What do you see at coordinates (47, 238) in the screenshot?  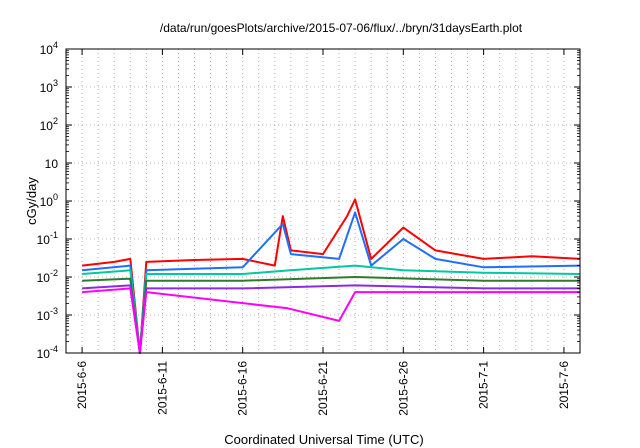 I see `y-tick-label: 10⁻¹` at bounding box center [47, 238].